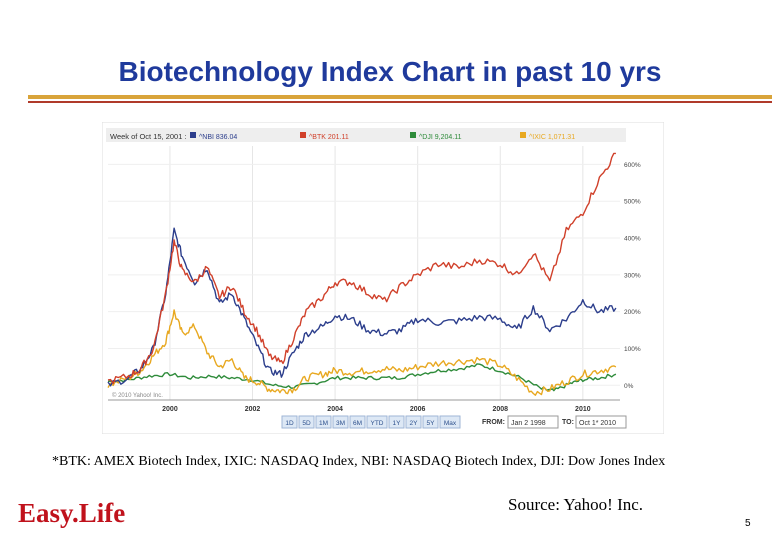 Image resolution: width=780 pixels, height=540 pixels. Describe the element at coordinates (632, 202) in the screenshot. I see `y-tick-label: 500%` at that location.